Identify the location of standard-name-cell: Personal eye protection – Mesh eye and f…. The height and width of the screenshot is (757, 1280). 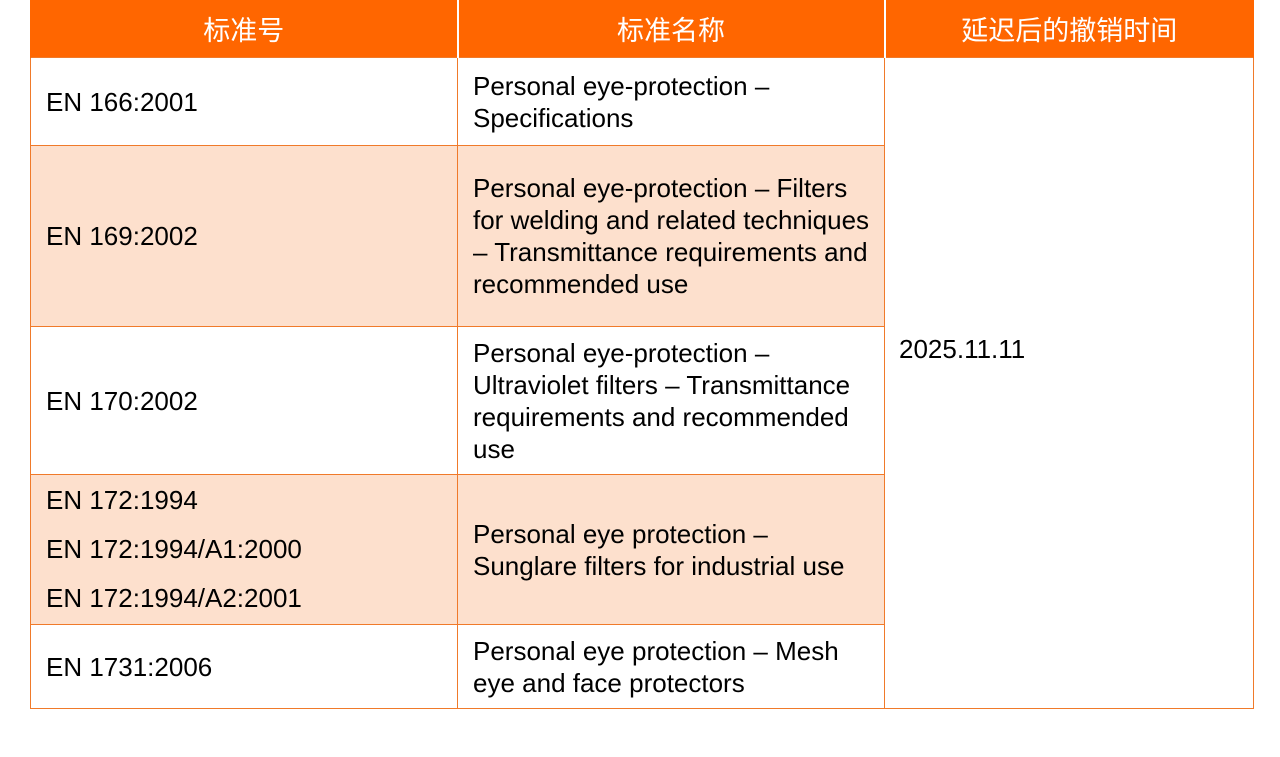
(671, 666).